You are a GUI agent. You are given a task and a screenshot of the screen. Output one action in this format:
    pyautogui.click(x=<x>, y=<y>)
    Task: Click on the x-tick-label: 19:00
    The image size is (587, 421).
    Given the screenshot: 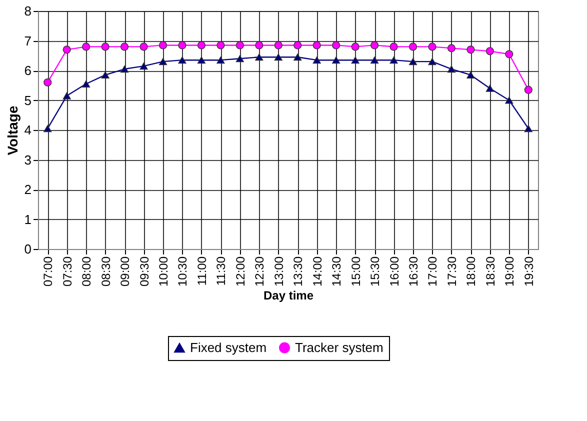 What is the action you would take?
    pyautogui.click(x=509, y=271)
    